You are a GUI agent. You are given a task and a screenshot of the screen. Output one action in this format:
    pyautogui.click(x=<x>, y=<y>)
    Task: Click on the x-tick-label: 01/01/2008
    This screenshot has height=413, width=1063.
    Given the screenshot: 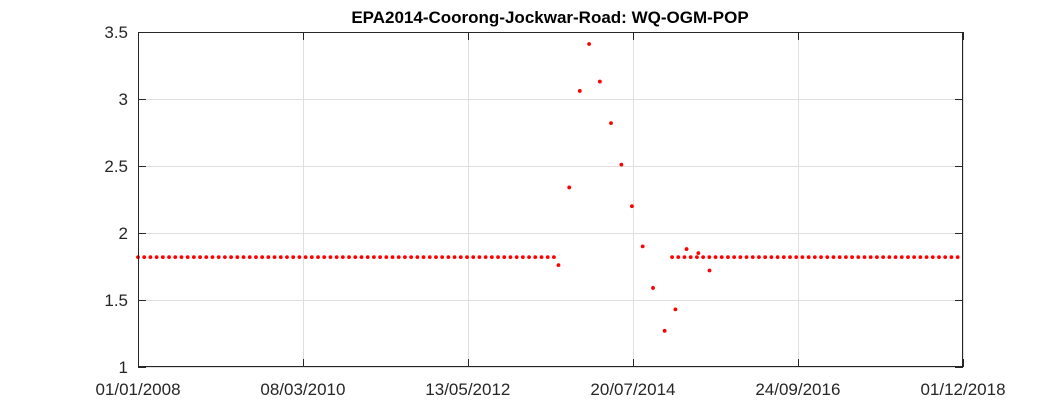 What is the action you would take?
    pyautogui.click(x=137, y=389)
    